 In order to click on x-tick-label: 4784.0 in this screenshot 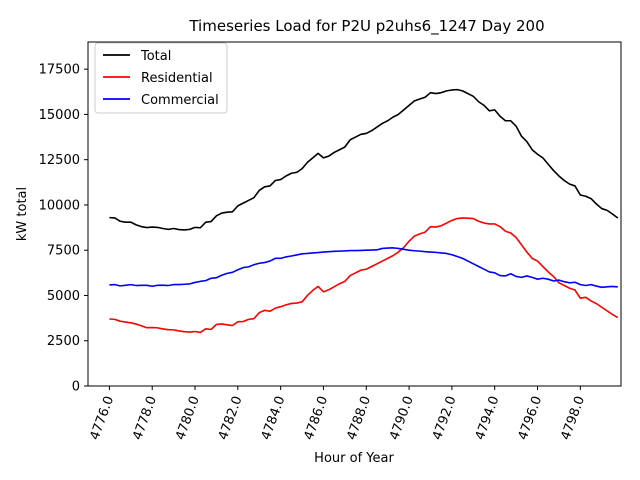, I will do `click(274, 418)`.